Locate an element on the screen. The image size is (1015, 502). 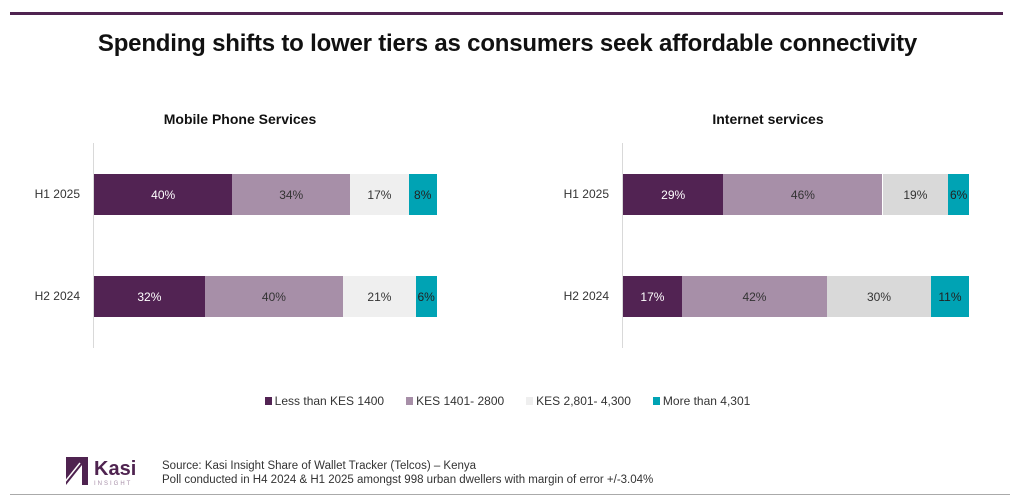
bar-segment: 34% is located at coordinates (291, 194).